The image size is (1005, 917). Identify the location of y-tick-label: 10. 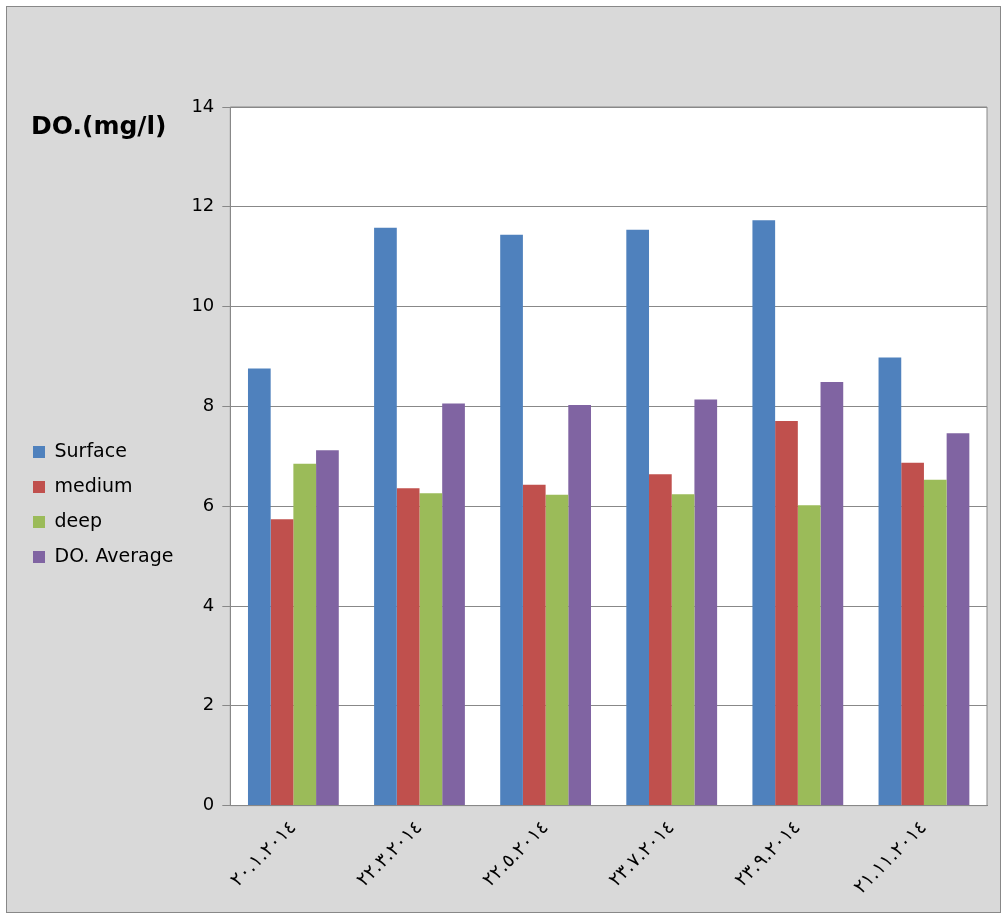
(203, 305).